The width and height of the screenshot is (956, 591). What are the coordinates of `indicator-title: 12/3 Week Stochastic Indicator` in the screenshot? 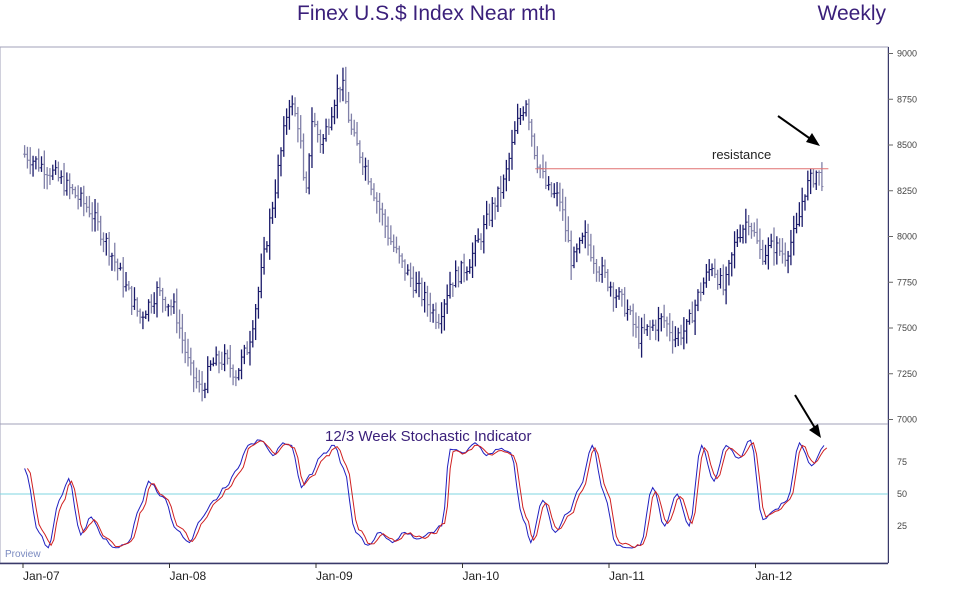 It's located at (428, 436).